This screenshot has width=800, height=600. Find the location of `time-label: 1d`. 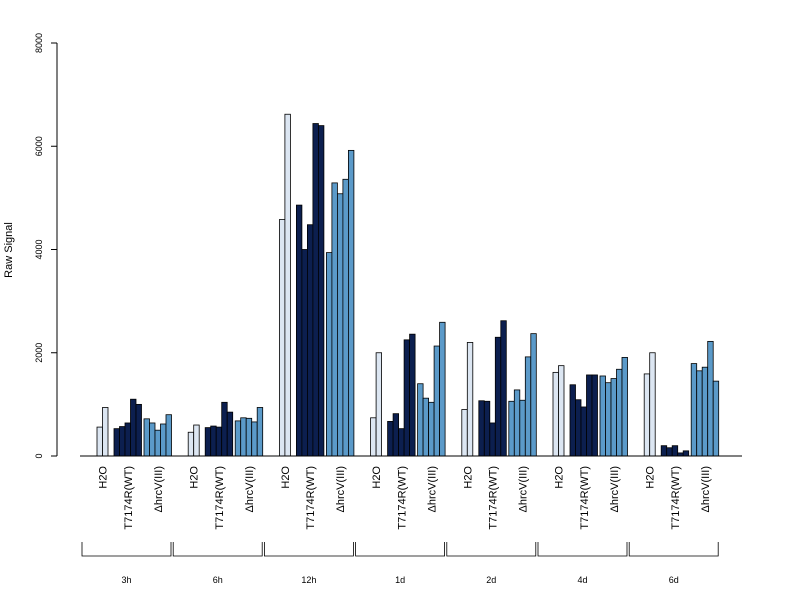

time-label: 1d is located at coordinates (400, 580).